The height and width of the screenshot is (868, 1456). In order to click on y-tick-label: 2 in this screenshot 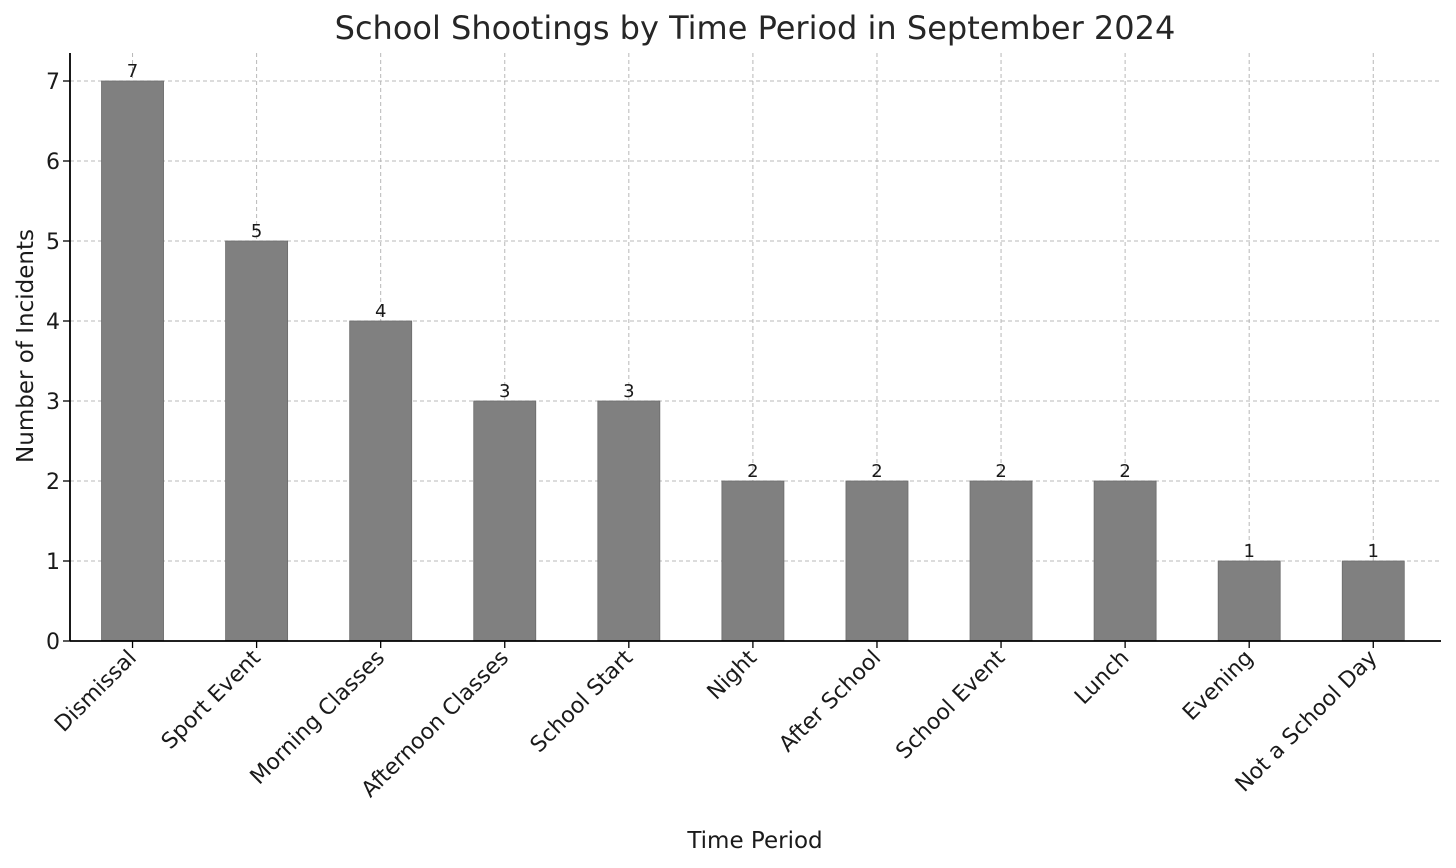, I will do `click(53, 482)`.